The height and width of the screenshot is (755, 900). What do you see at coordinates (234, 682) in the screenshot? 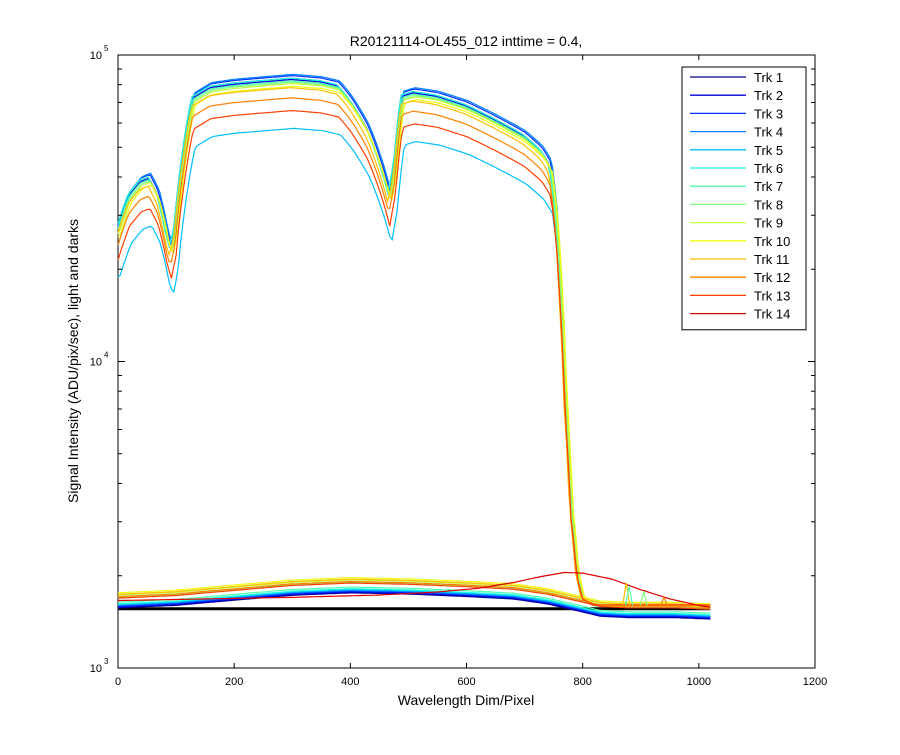
I see `x-tick-label: 200` at bounding box center [234, 682].